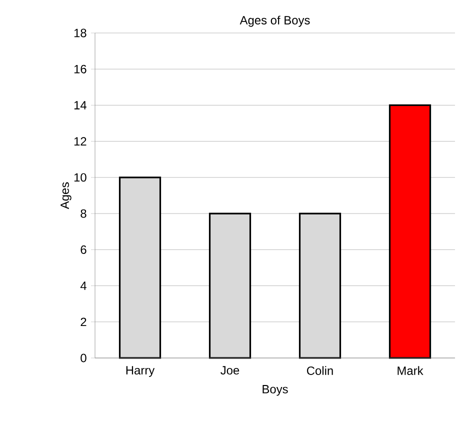 The width and height of the screenshot is (458, 441). I want to click on chart-title: Ages of Boys, so click(275, 21).